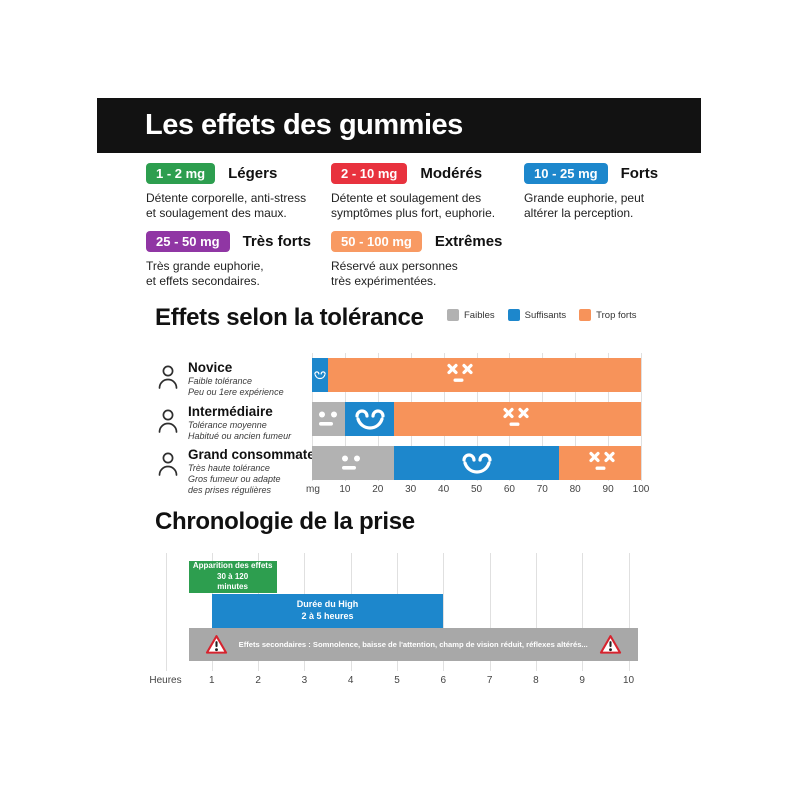  Describe the element at coordinates (188, 241) in the screenshot. I see `dosage-badge: 25 - 50 mg` at that location.